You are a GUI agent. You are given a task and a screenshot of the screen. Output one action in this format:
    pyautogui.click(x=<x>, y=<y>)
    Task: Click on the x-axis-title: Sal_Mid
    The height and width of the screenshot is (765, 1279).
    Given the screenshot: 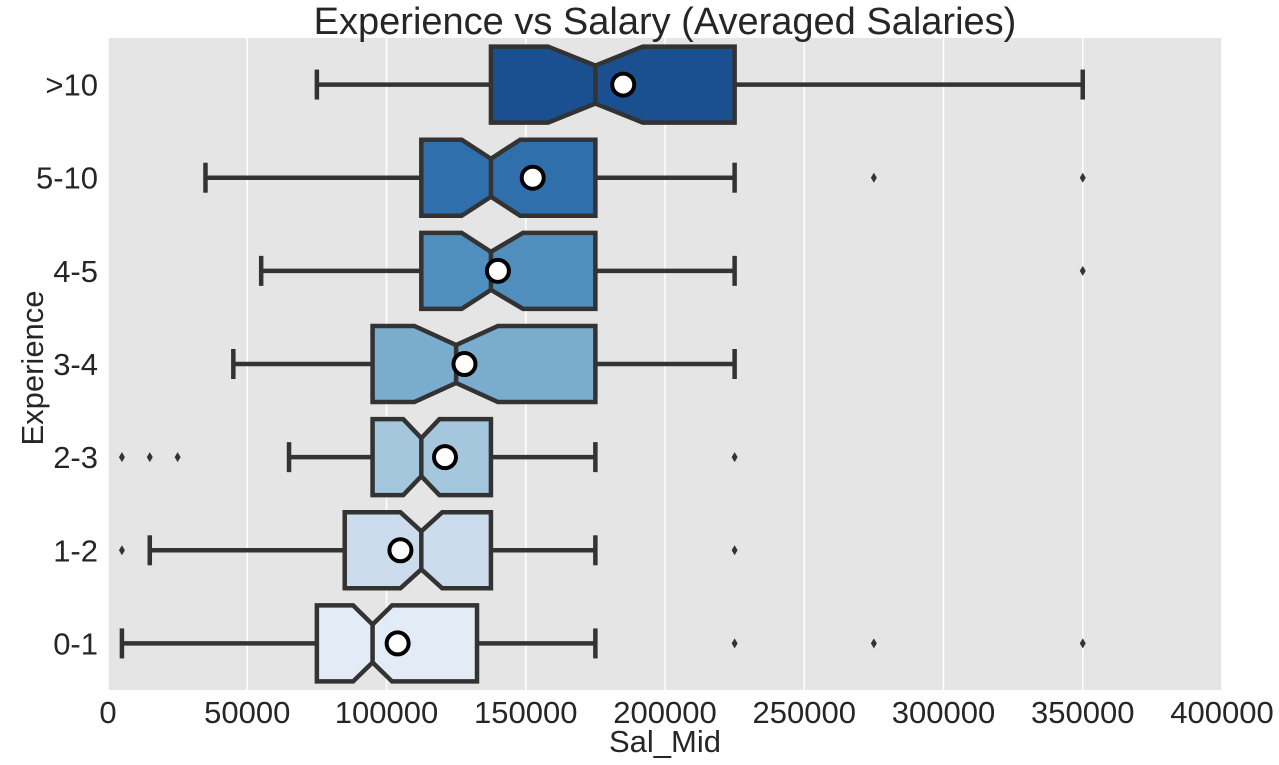 What is the action you would take?
    pyautogui.click(x=665, y=741)
    